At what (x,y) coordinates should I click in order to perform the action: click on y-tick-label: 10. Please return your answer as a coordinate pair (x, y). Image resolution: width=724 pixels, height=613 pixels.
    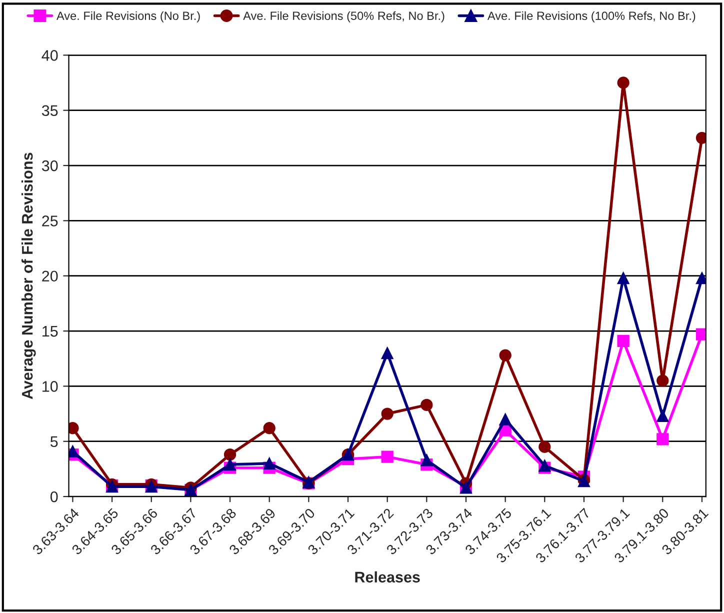
    Looking at the image, I should click on (50, 386).